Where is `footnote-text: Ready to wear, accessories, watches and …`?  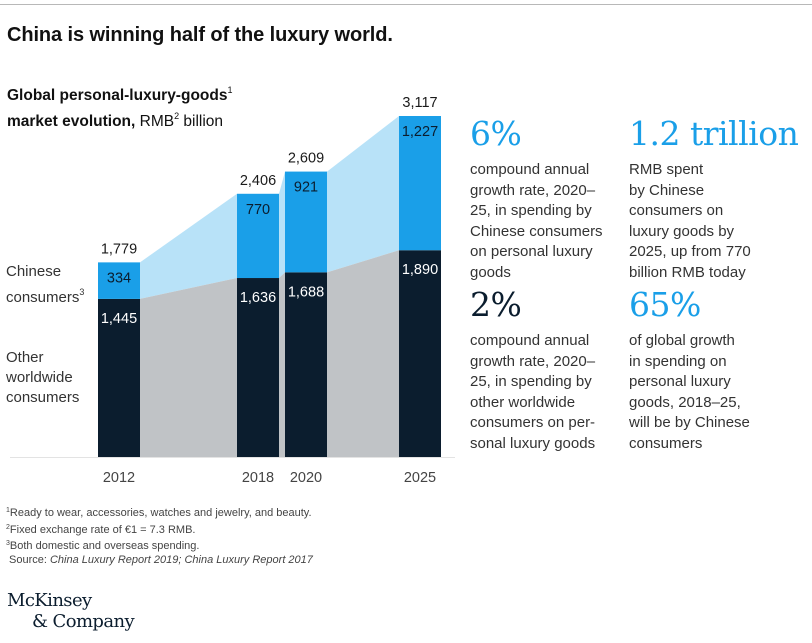
footnote-text: Ready to wear, accessories, watches and … is located at coordinates (160, 513).